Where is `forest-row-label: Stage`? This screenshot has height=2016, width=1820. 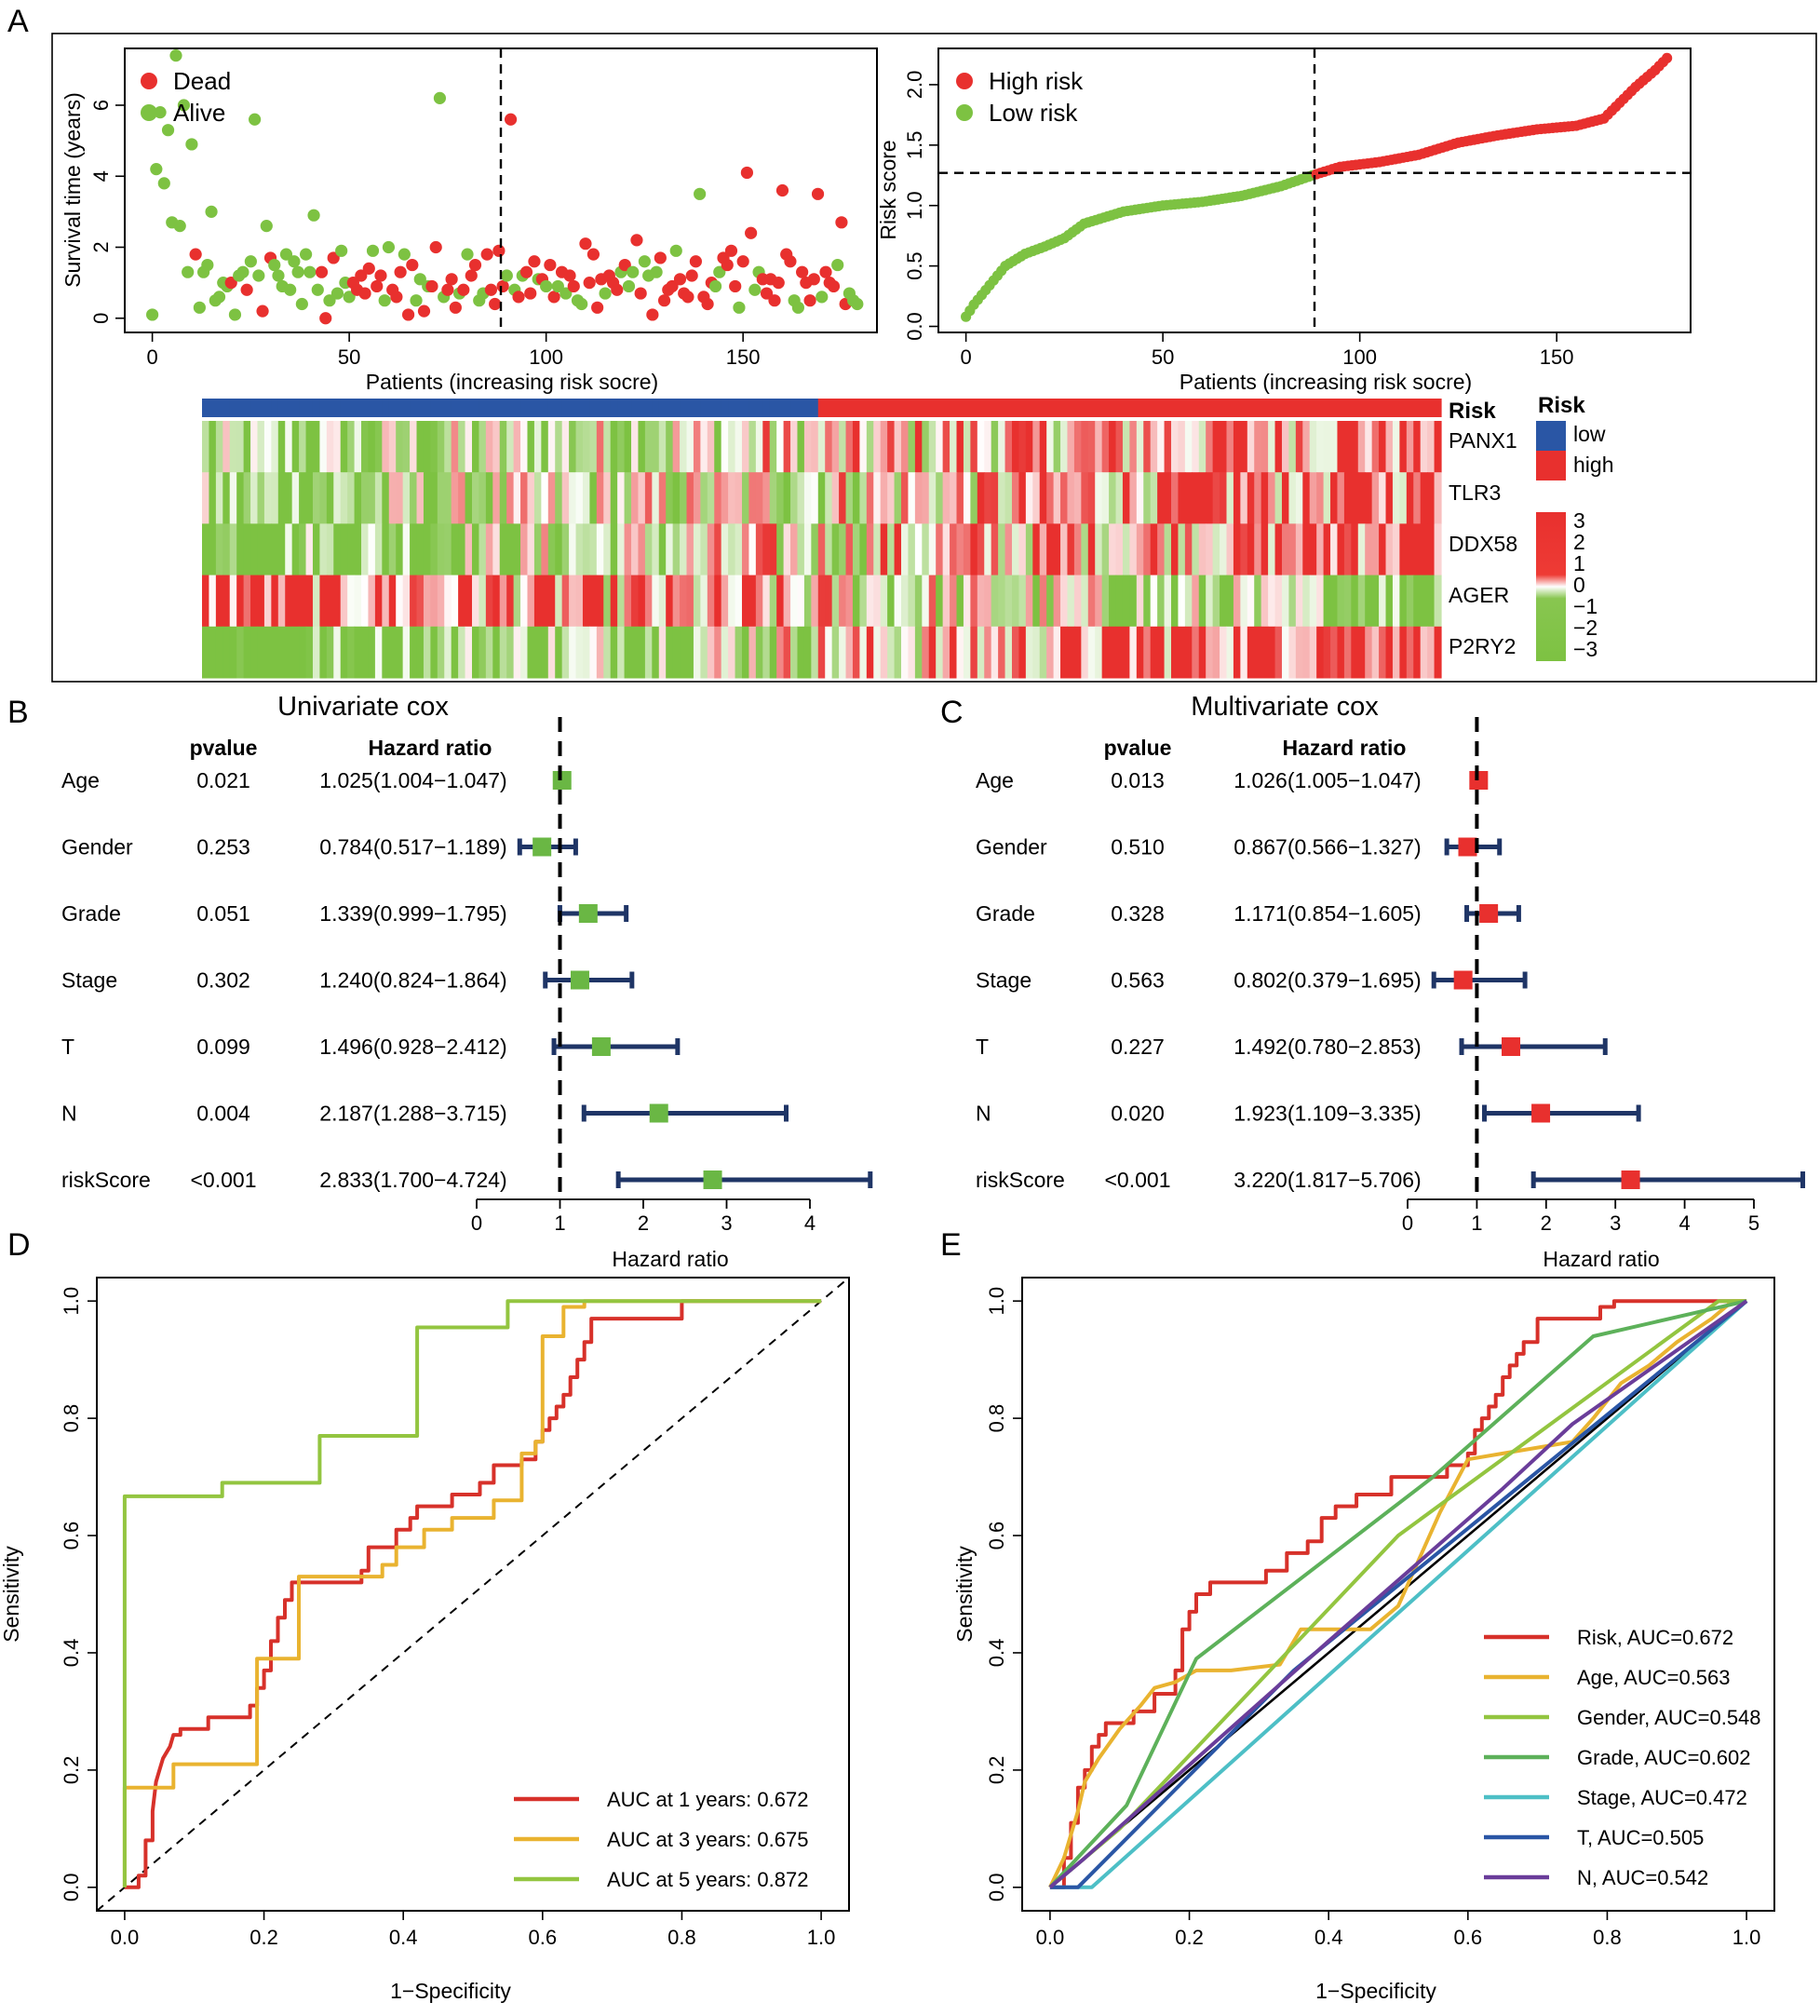
forest-row-label: Stage is located at coordinates (89, 980).